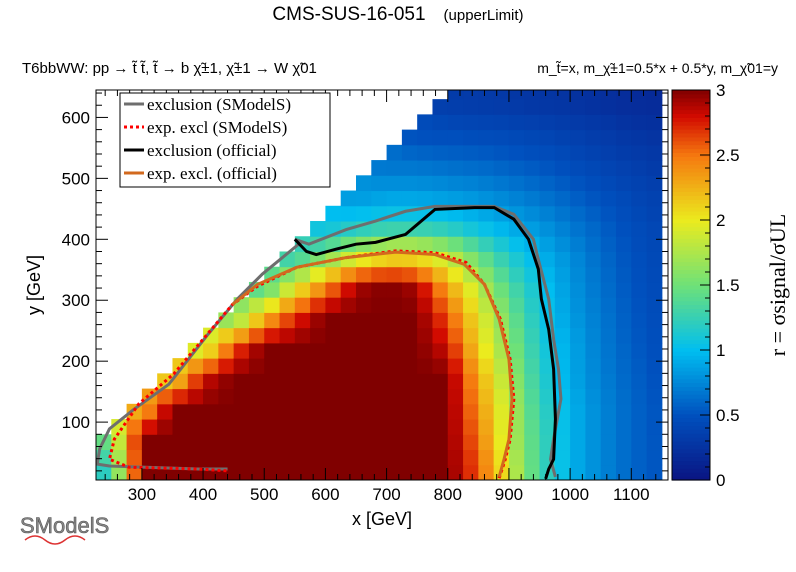 The width and height of the screenshot is (796, 572). What do you see at coordinates (631, 494) in the screenshot?
I see `x-tick-label: 1100` at bounding box center [631, 494].